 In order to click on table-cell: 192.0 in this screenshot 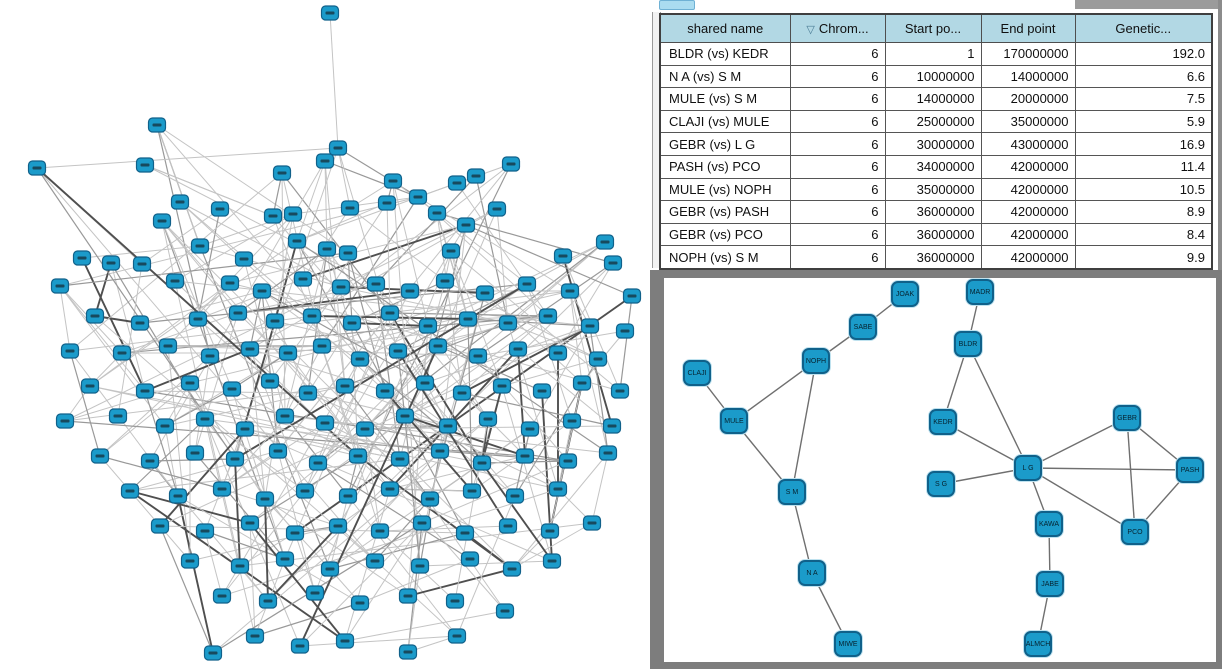, I will do `click(1143, 54)`.